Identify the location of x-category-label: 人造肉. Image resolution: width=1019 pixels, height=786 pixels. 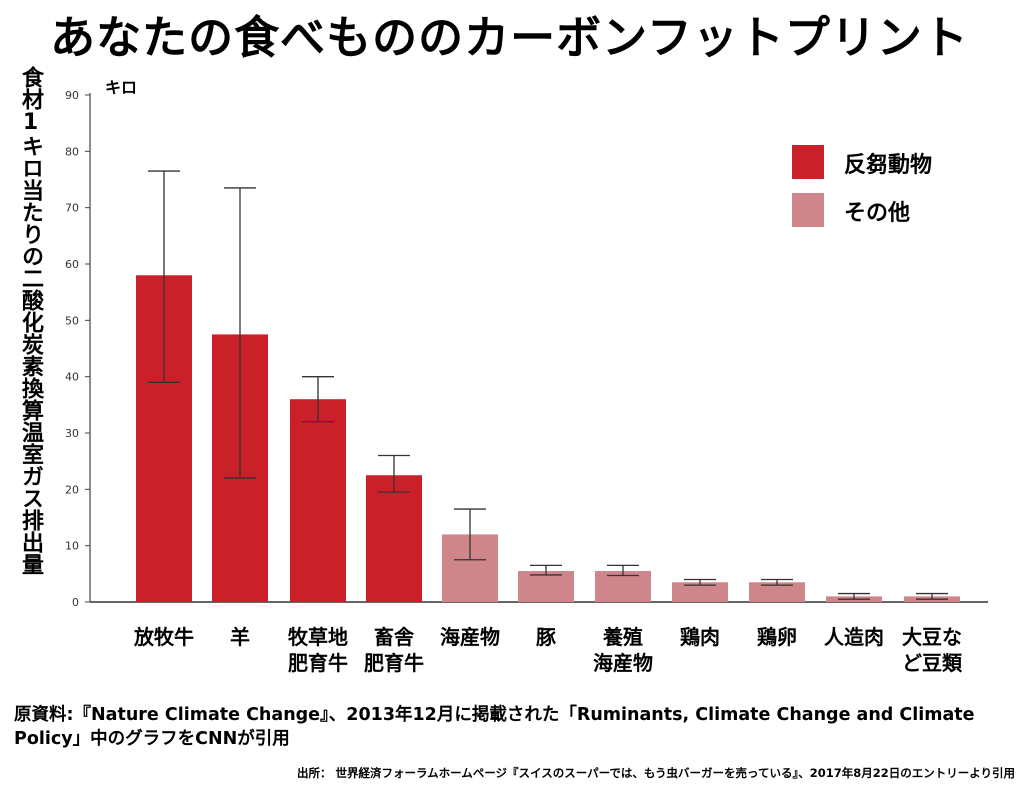
(854, 637).